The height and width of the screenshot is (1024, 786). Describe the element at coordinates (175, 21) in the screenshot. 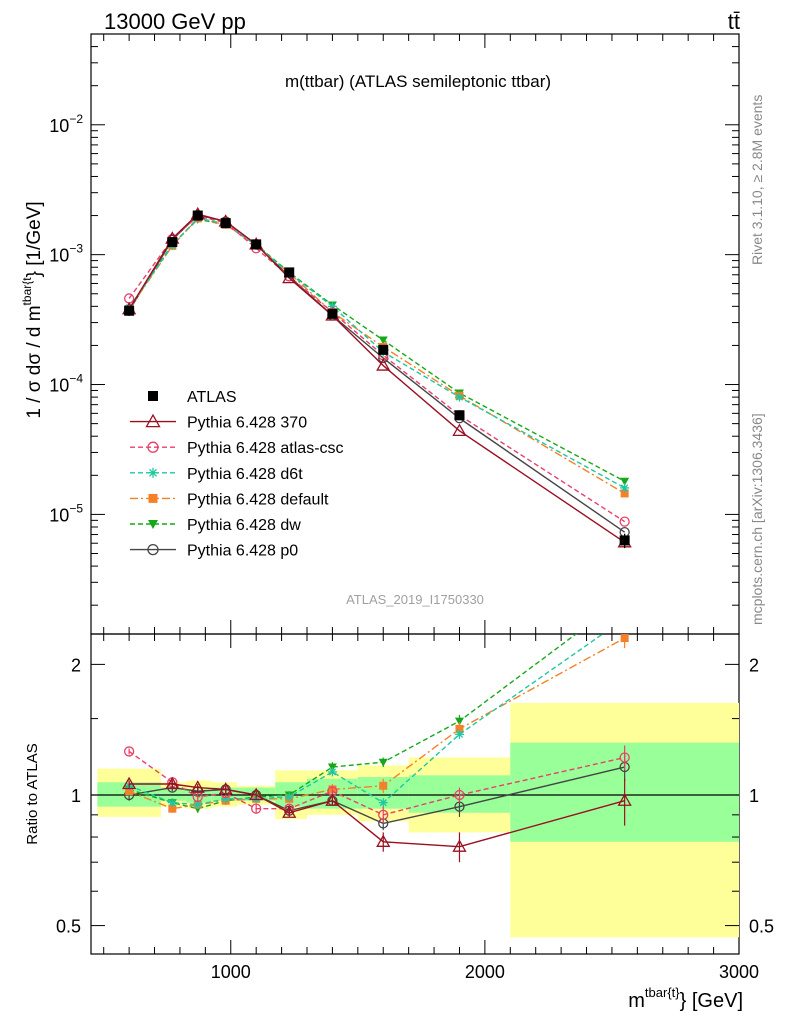

I see `energy-label: 13000 GeV pp` at that location.